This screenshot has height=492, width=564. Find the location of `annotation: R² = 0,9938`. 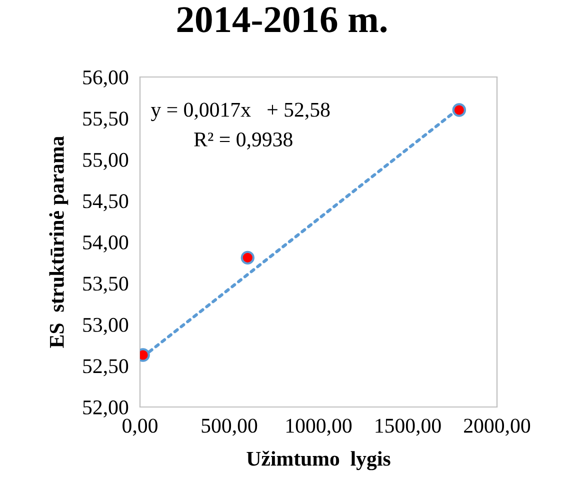

annotation: R² = 0,9938 is located at coordinates (243, 141).